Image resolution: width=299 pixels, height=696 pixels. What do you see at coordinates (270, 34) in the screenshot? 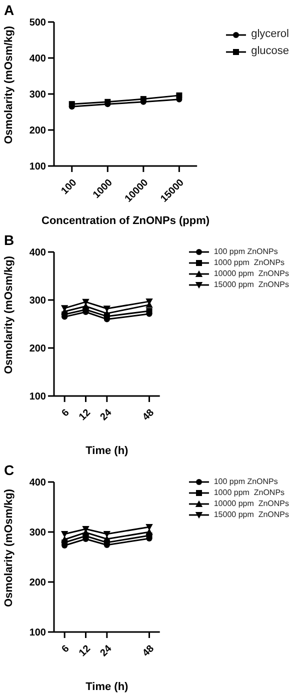
I see `legend-label: glycerol` at bounding box center [270, 34].